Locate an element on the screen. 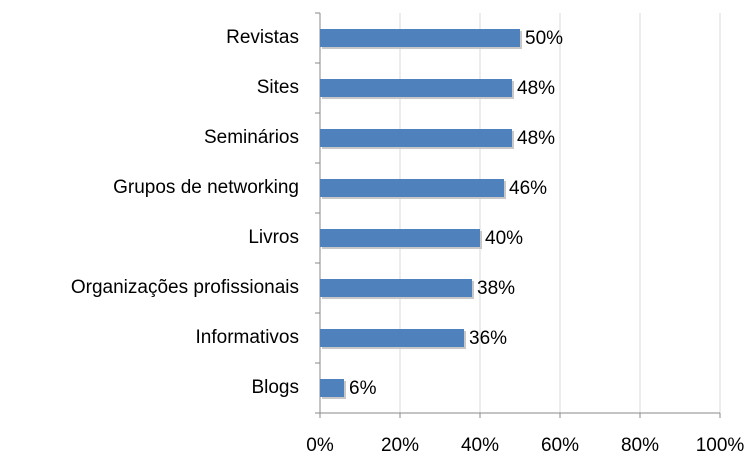 The width and height of the screenshot is (751, 459). x-tick-label: 40% is located at coordinates (480, 445).